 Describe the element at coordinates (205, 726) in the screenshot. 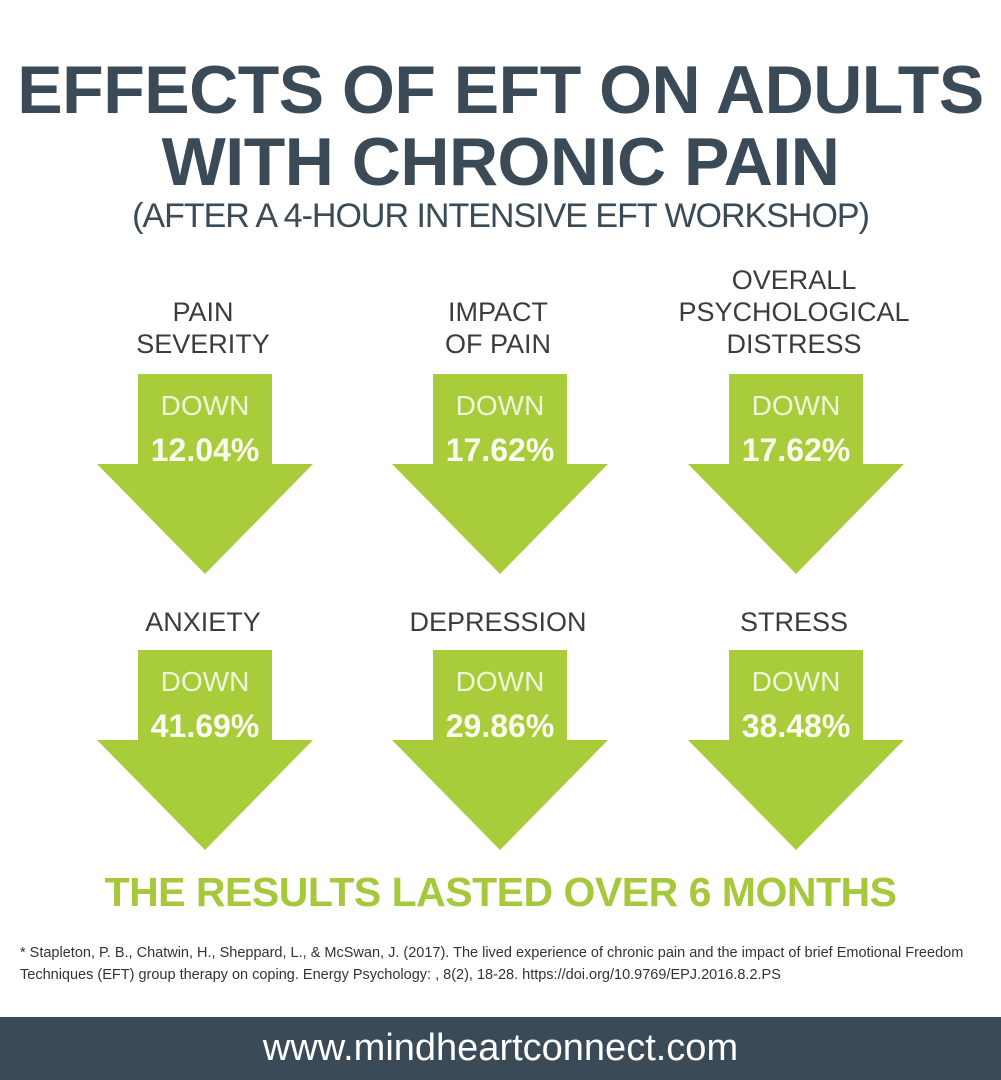

I see `percent-value: 41.69%` at that location.